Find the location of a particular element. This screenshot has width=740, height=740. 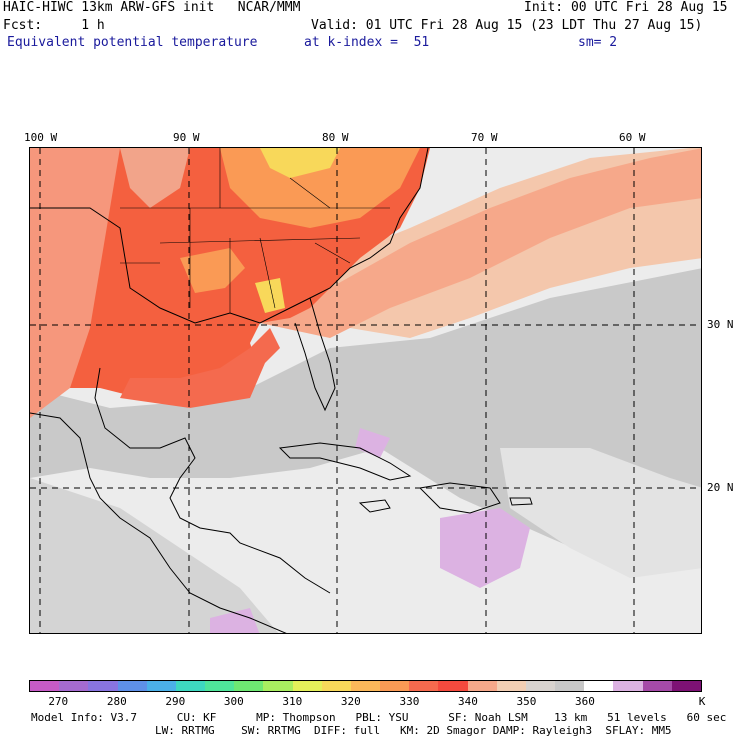

colorbar-tick-label: 290 is located at coordinates (175, 701).